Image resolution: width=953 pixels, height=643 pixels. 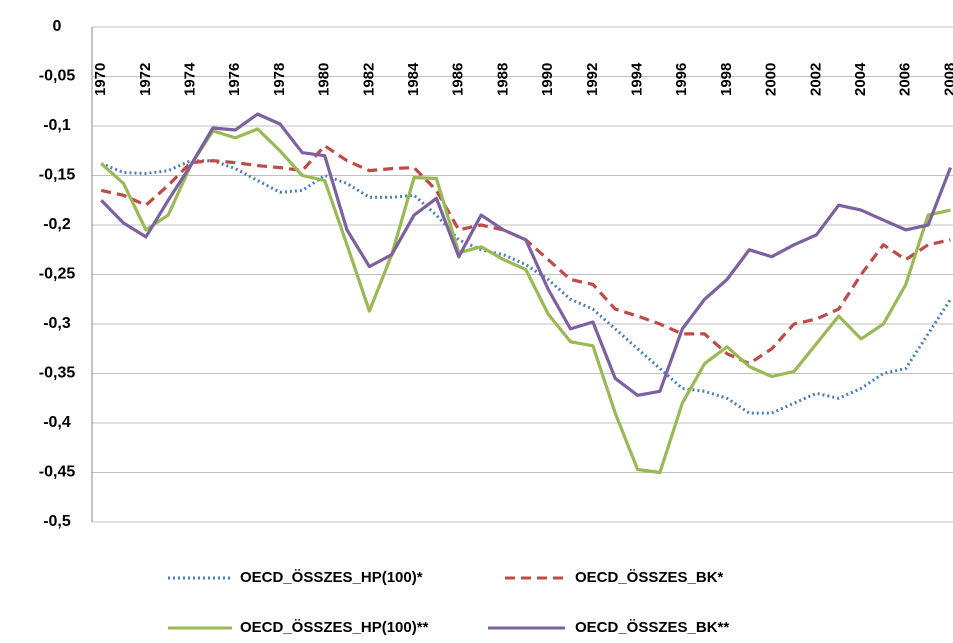 What do you see at coordinates (57, 175) in the screenshot?
I see `y-tick-label: -0,15` at bounding box center [57, 175].